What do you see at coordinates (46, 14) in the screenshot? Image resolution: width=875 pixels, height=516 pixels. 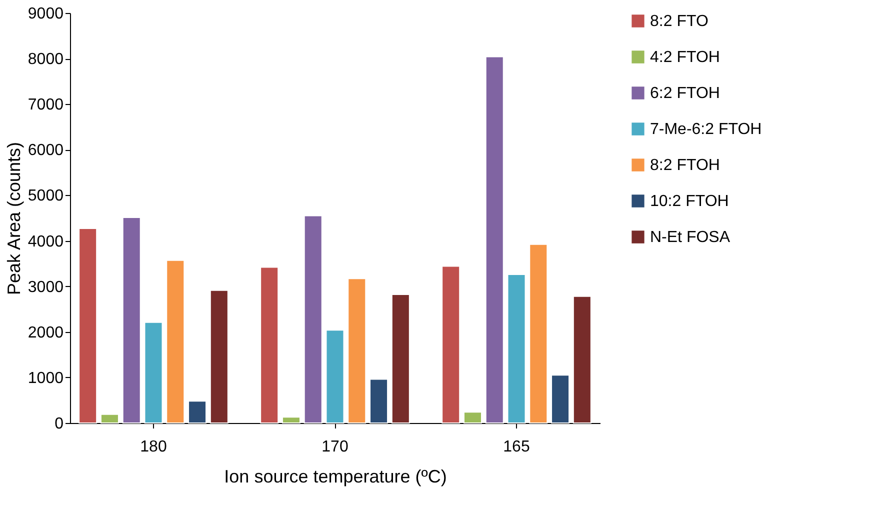 I see `y-tick-label: 9000` at bounding box center [46, 14].